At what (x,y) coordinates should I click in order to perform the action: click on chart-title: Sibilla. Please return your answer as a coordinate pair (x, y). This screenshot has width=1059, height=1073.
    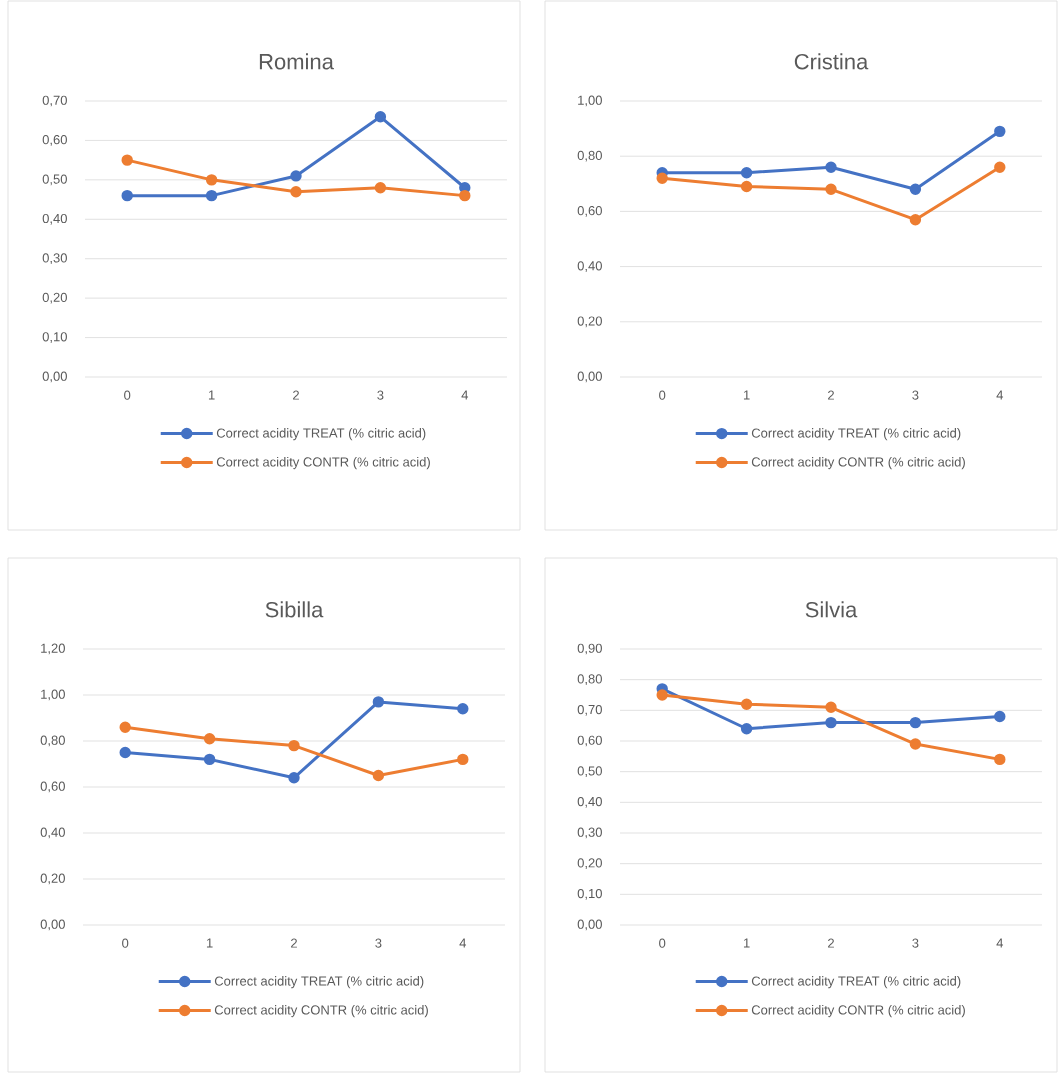
    Looking at the image, I should click on (294, 609).